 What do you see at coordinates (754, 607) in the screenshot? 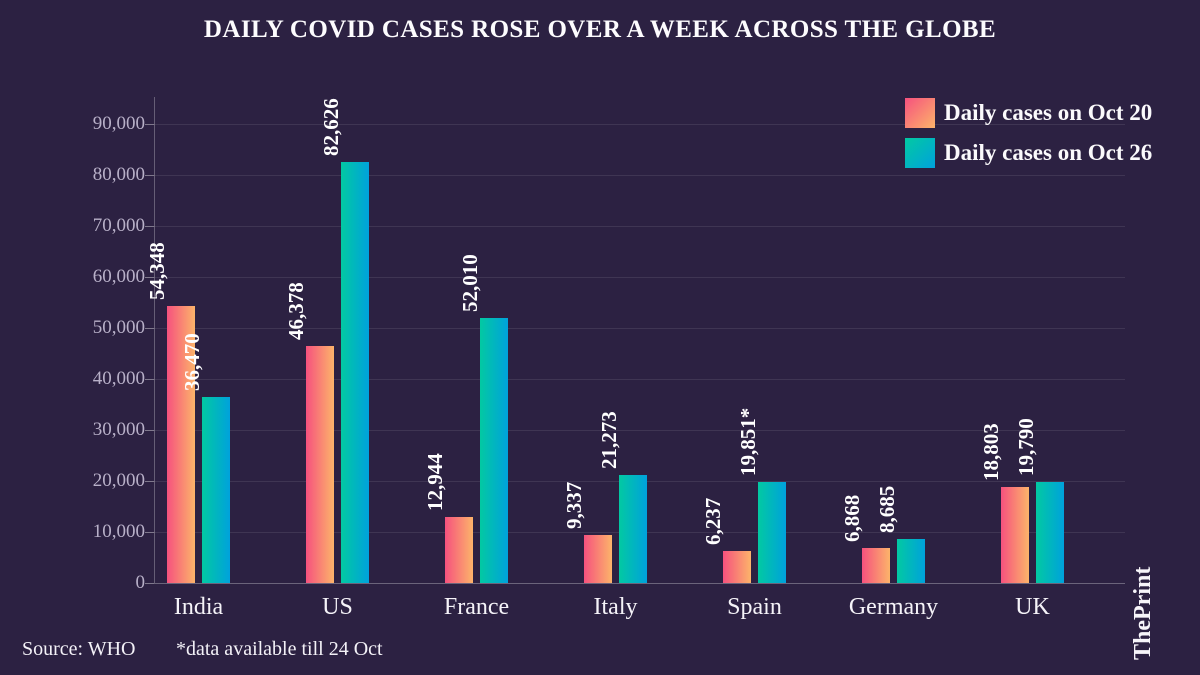
I see `category-label-spain: Spain` at bounding box center [754, 607].